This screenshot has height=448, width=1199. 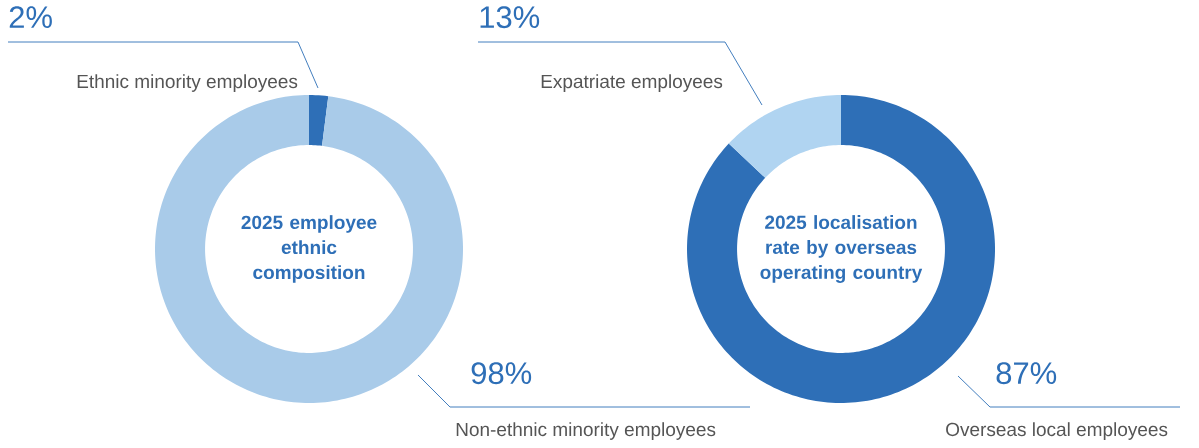 What do you see at coordinates (187, 83) in the screenshot?
I see `slice-label: Ethnic minority employees` at bounding box center [187, 83].